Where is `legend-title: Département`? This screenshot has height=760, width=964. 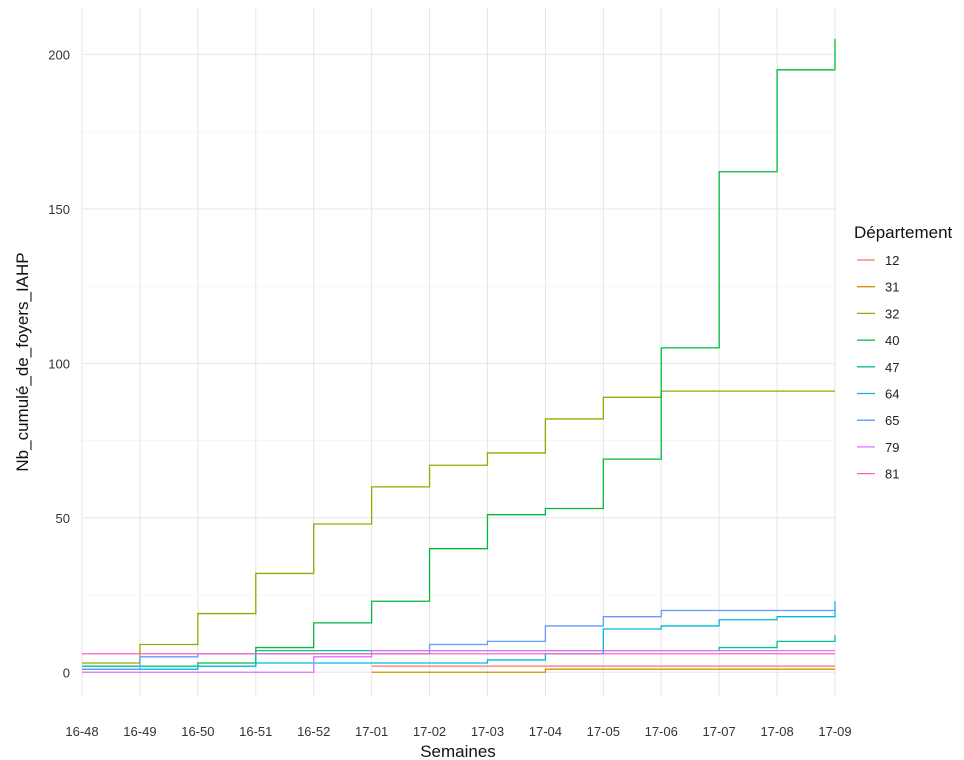 legend-title: Département is located at coordinates (903, 232).